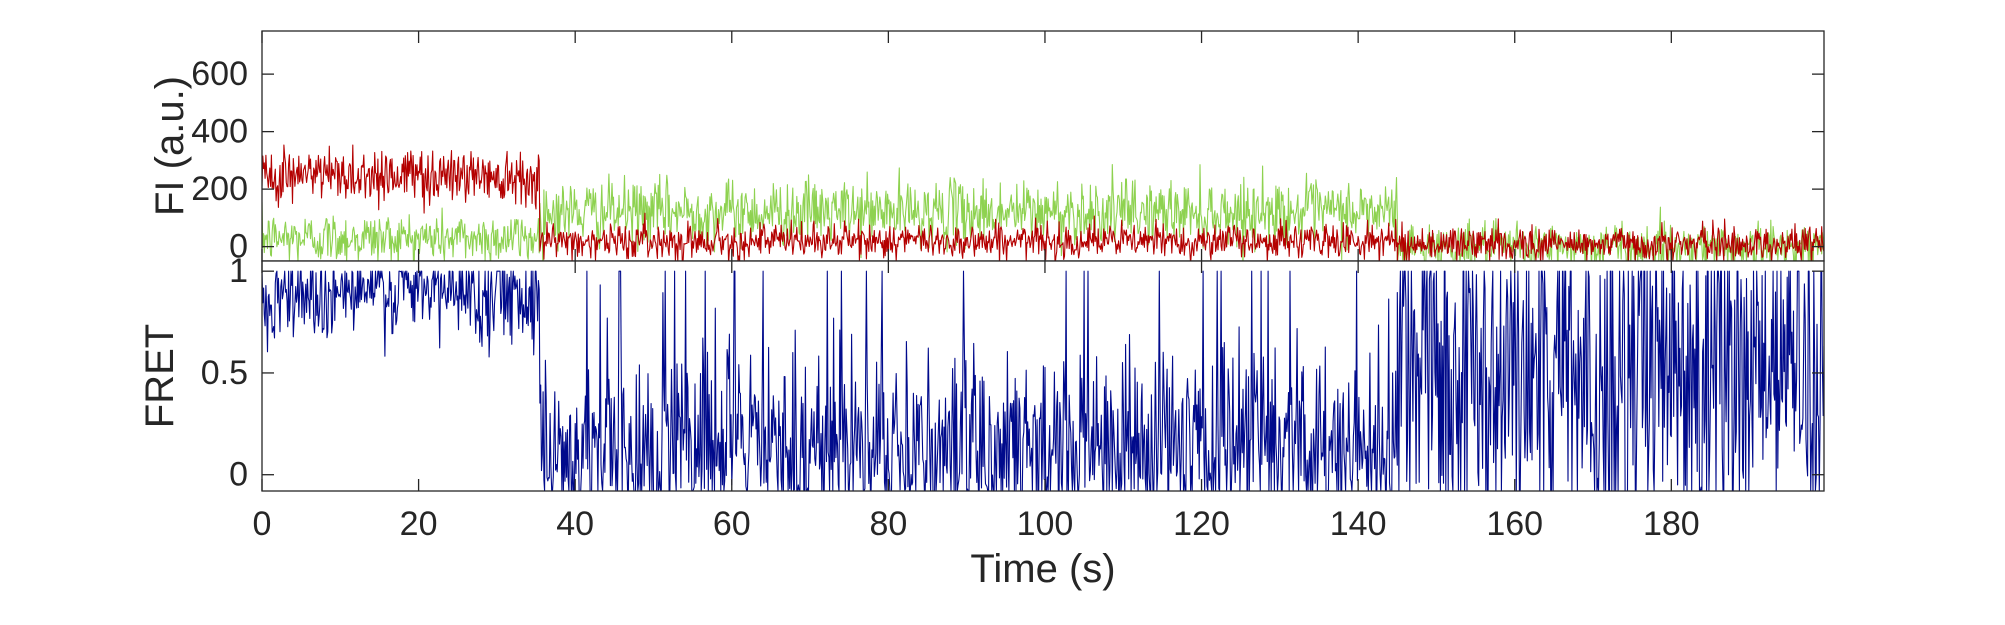  What do you see at coordinates (732, 524) in the screenshot?
I see `time-x-tick-label: 60` at bounding box center [732, 524].